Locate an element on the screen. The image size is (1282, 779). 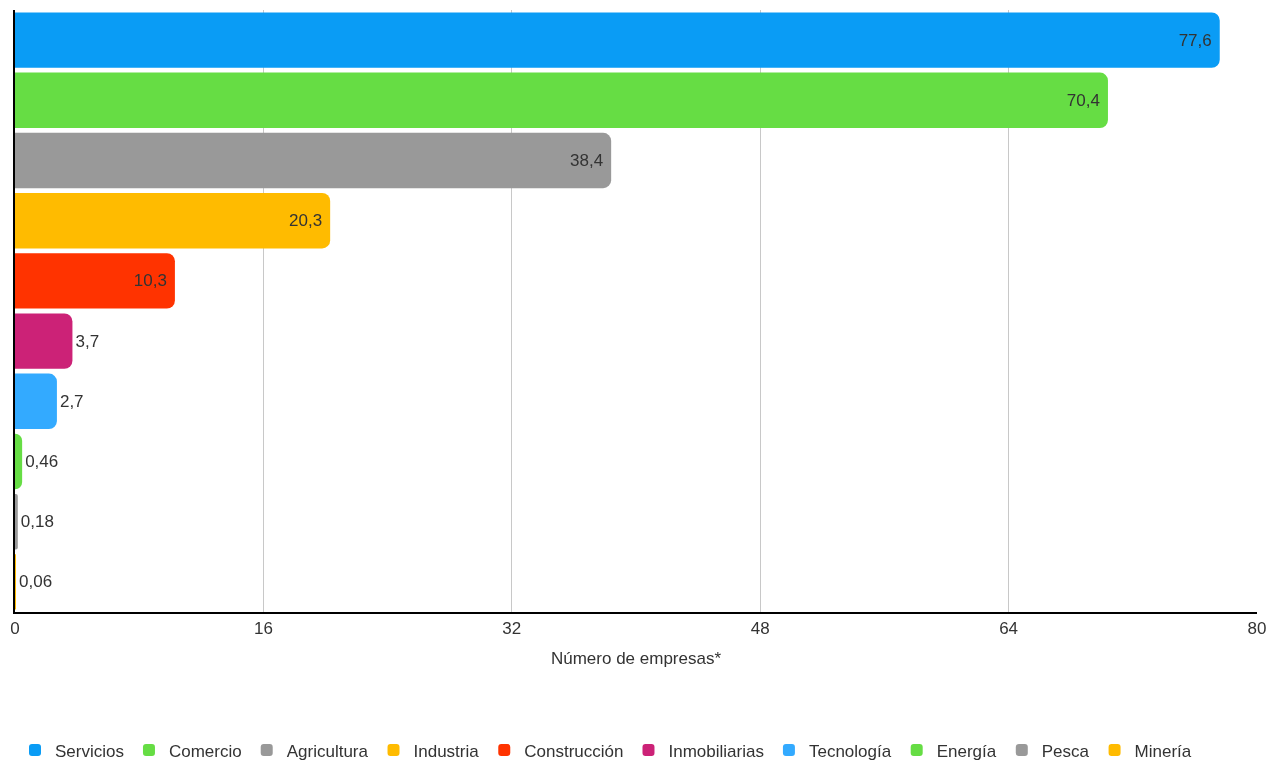
x-tick-label: 16 is located at coordinates (263, 629).